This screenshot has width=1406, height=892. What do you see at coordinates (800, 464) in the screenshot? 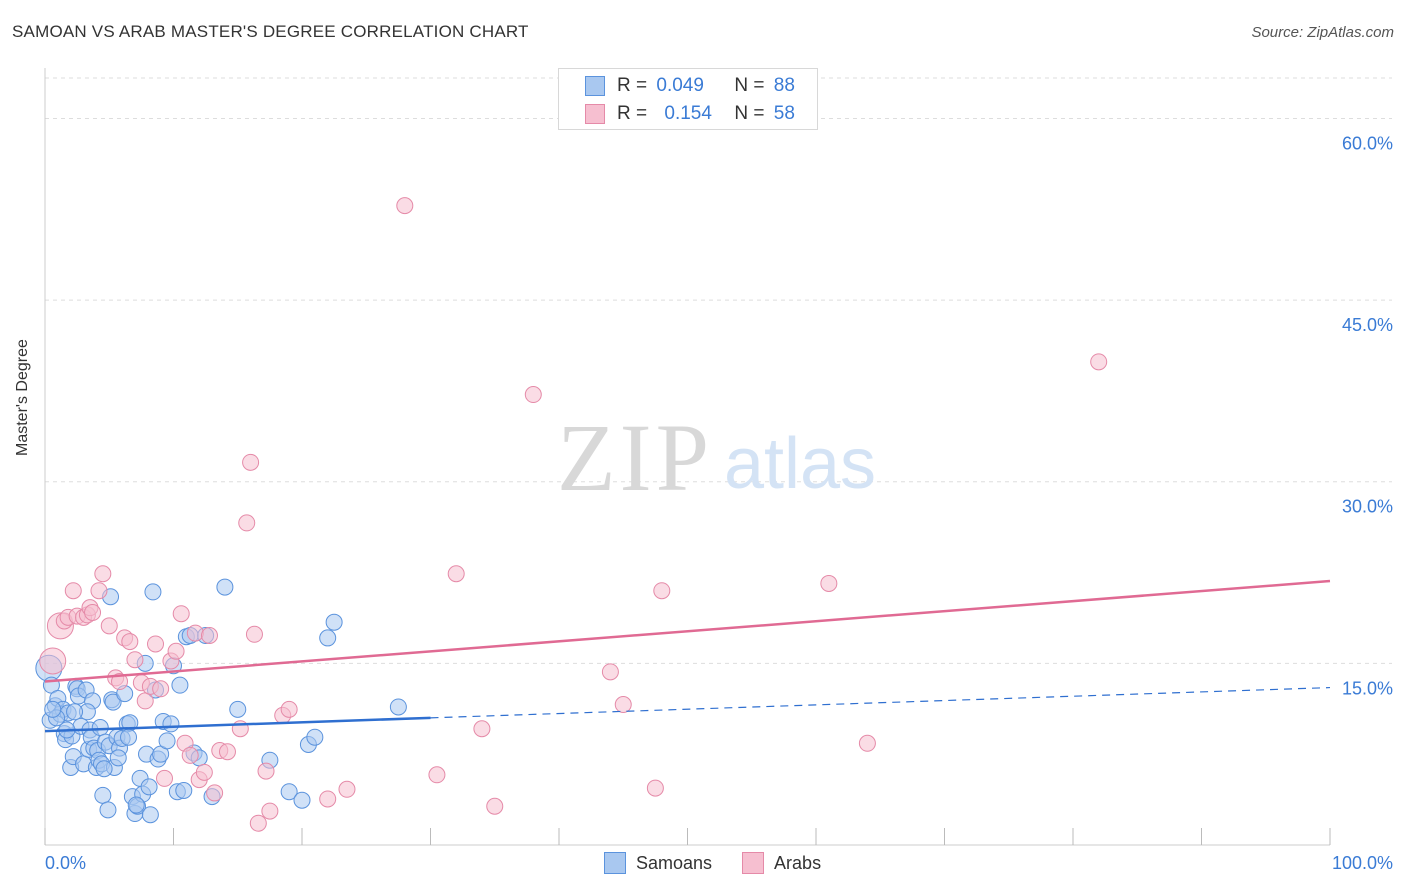
I see `watermark-atlas: atlas` at bounding box center [800, 464].